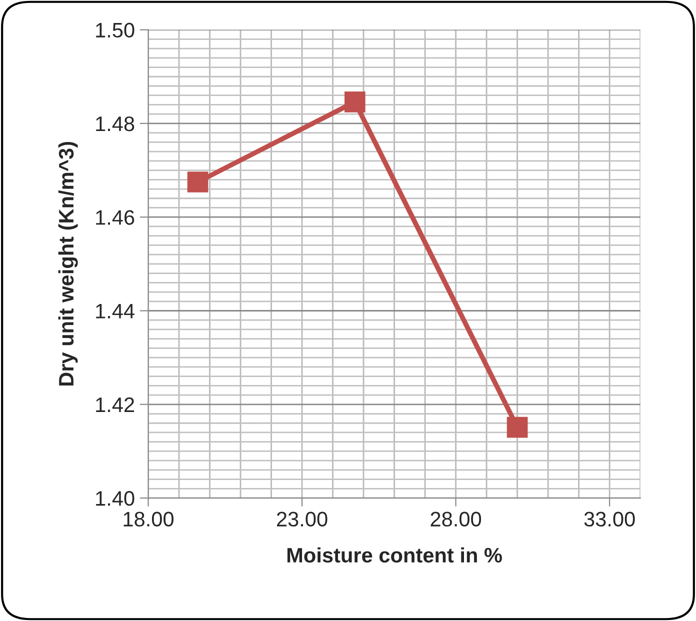  Describe the element at coordinates (115, 217) in the screenshot. I see `y-tick-label: 1.46` at that location.